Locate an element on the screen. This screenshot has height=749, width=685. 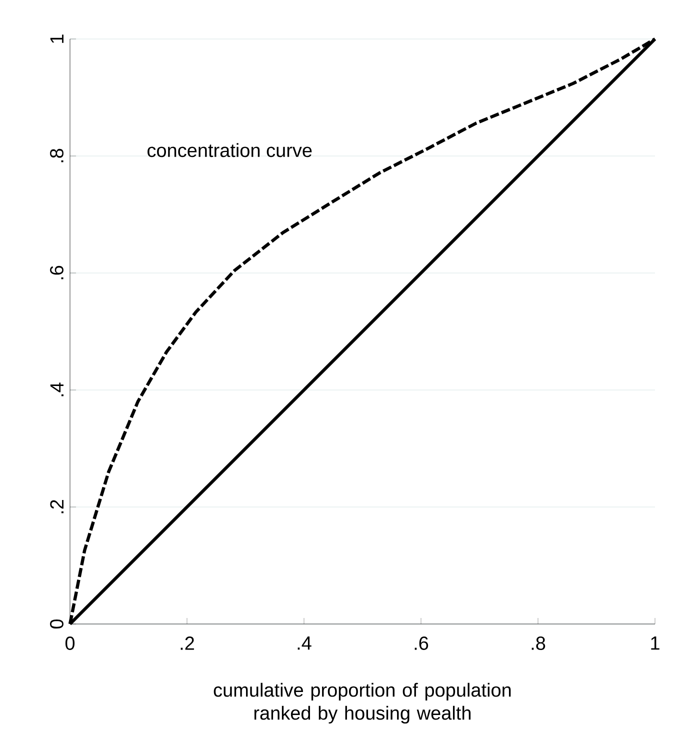
annotation: concentration curve is located at coordinates (230, 150).